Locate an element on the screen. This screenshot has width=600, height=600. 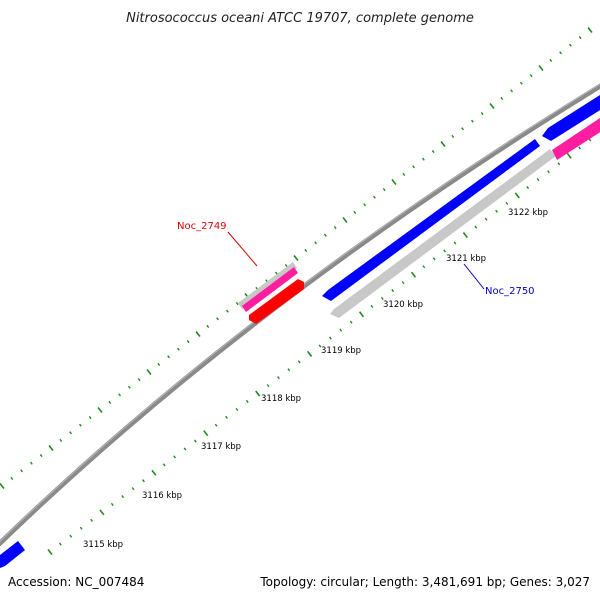
tick-label-3118: 3118 kbp is located at coordinates (281, 399).